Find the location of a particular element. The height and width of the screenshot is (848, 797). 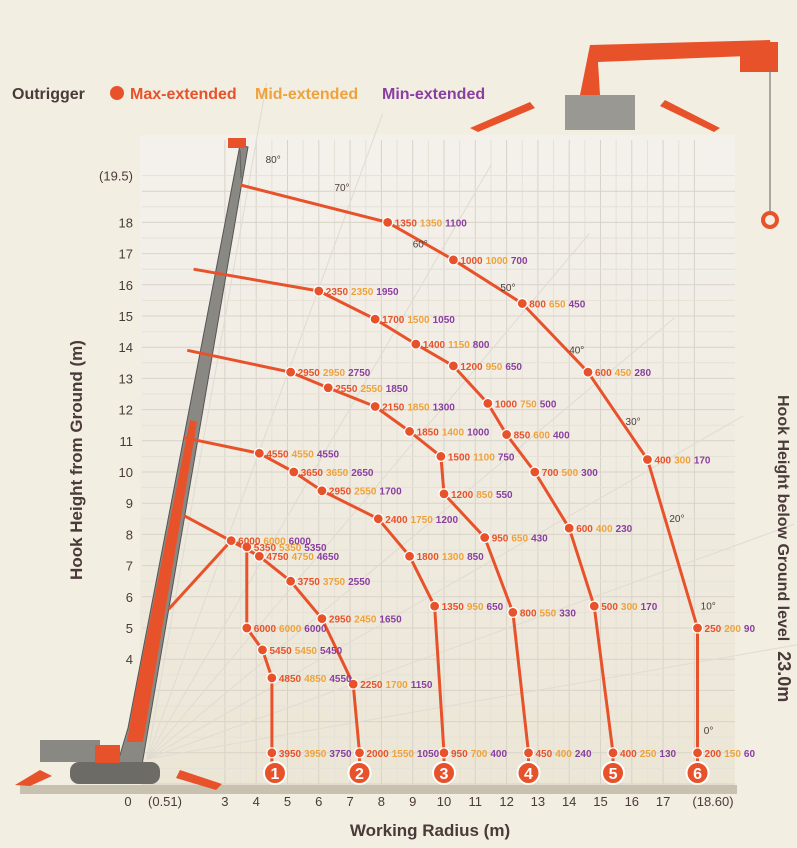

y-tick-label: 17 is located at coordinates (126, 254).